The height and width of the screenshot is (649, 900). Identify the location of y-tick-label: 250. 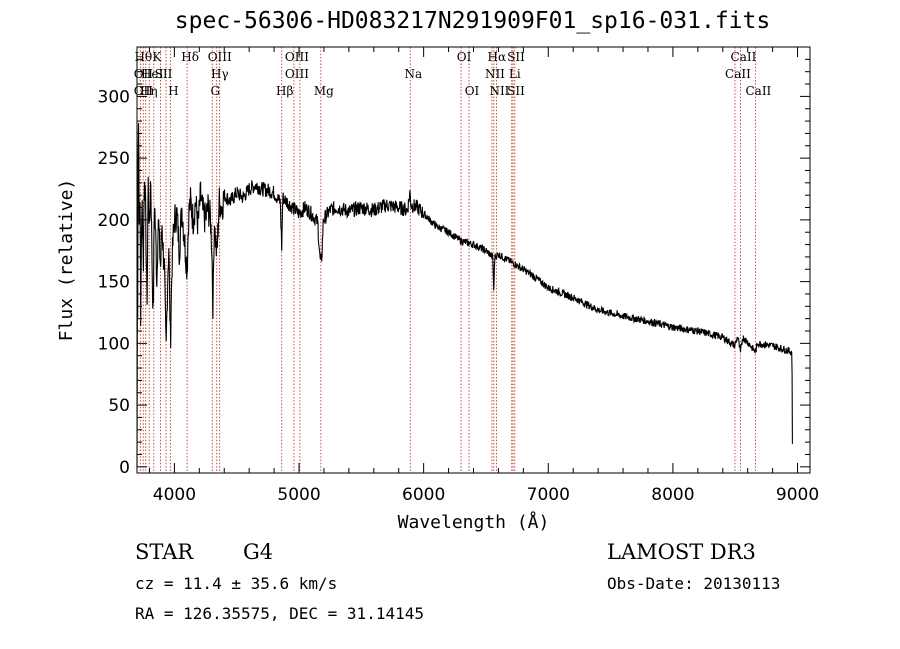
(114, 159).